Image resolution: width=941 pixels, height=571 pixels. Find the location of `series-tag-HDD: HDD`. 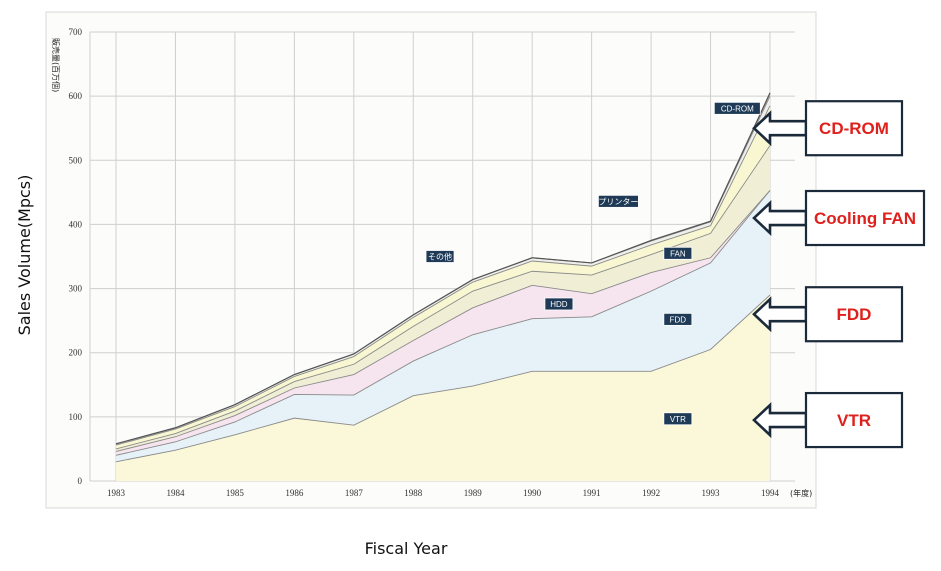

series-tag-HDD: HDD is located at coordinates (559, 304).